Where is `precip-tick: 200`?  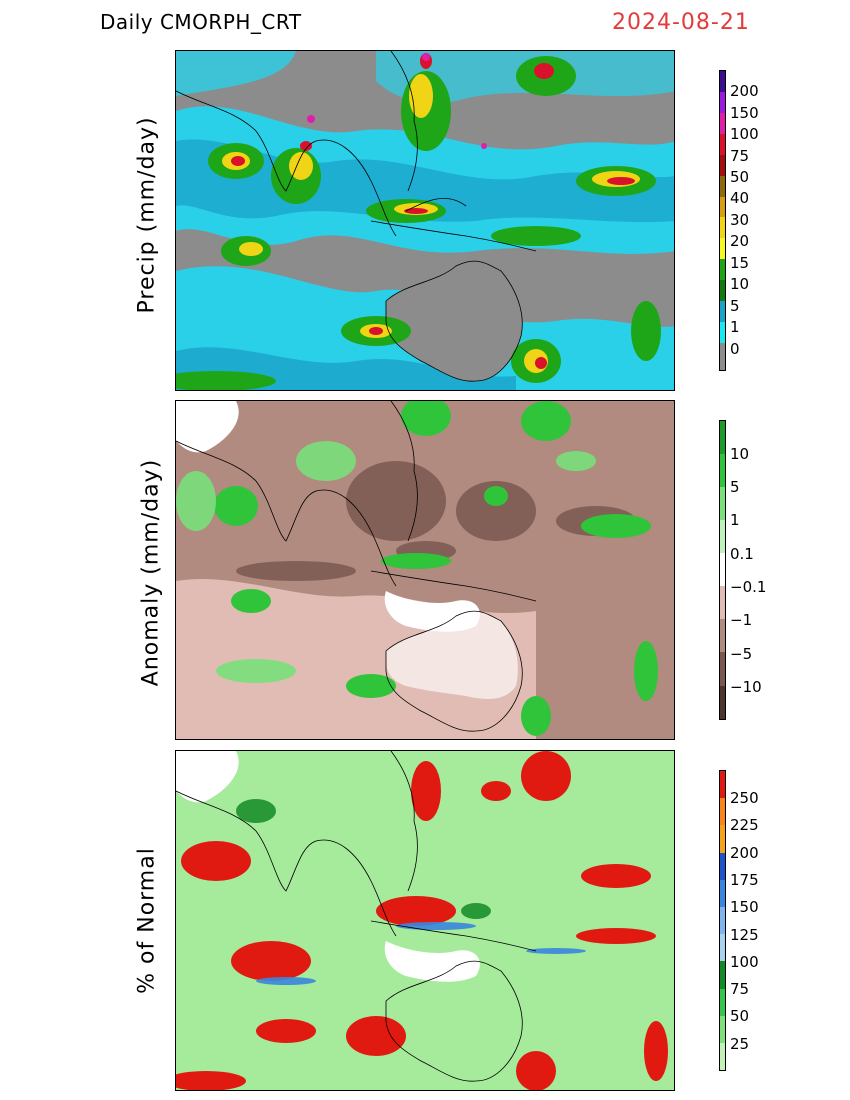
precip-tick: 200 is located at coordinates (744, 91).